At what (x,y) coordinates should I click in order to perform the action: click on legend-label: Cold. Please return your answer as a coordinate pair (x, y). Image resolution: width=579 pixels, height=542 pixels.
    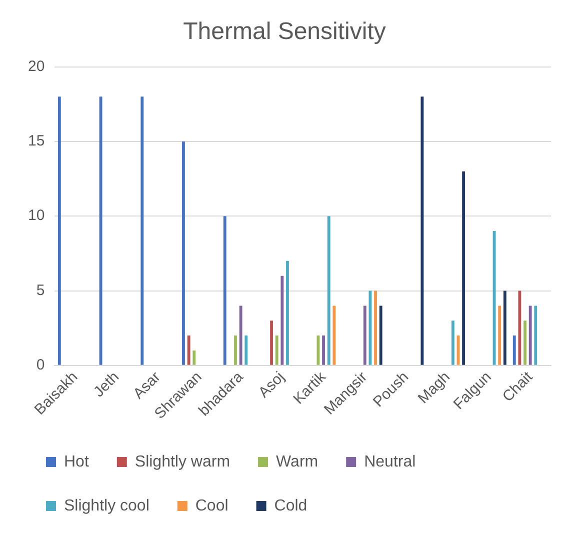
    Looking at the image, I should click on (291, 505).